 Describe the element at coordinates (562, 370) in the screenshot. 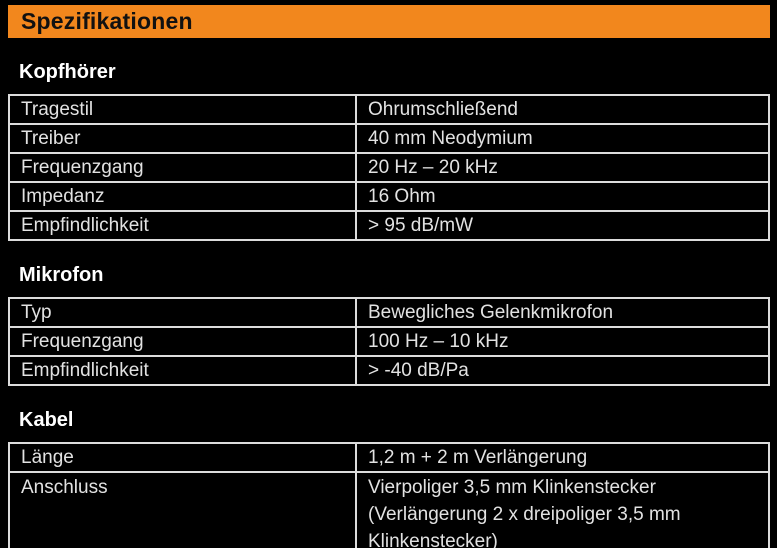

I see `row-value: > -40 dB/Pa` at that location.